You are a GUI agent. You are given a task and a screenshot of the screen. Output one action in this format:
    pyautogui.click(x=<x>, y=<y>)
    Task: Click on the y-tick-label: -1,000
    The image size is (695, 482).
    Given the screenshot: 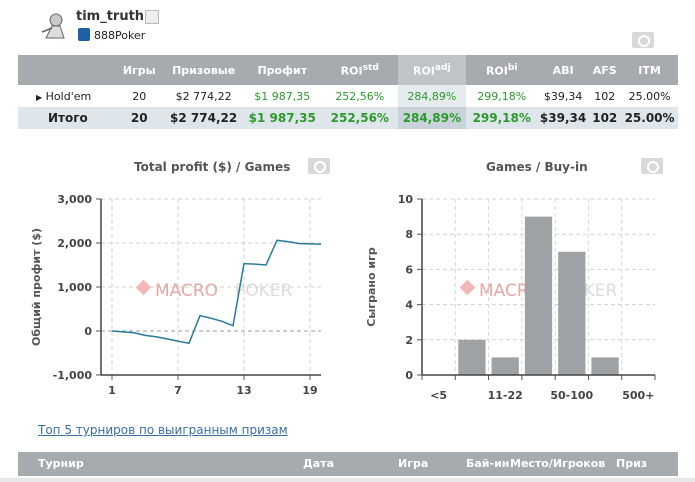 What is the action you would take?
    pyautogui.click(x=73, y=375)
    